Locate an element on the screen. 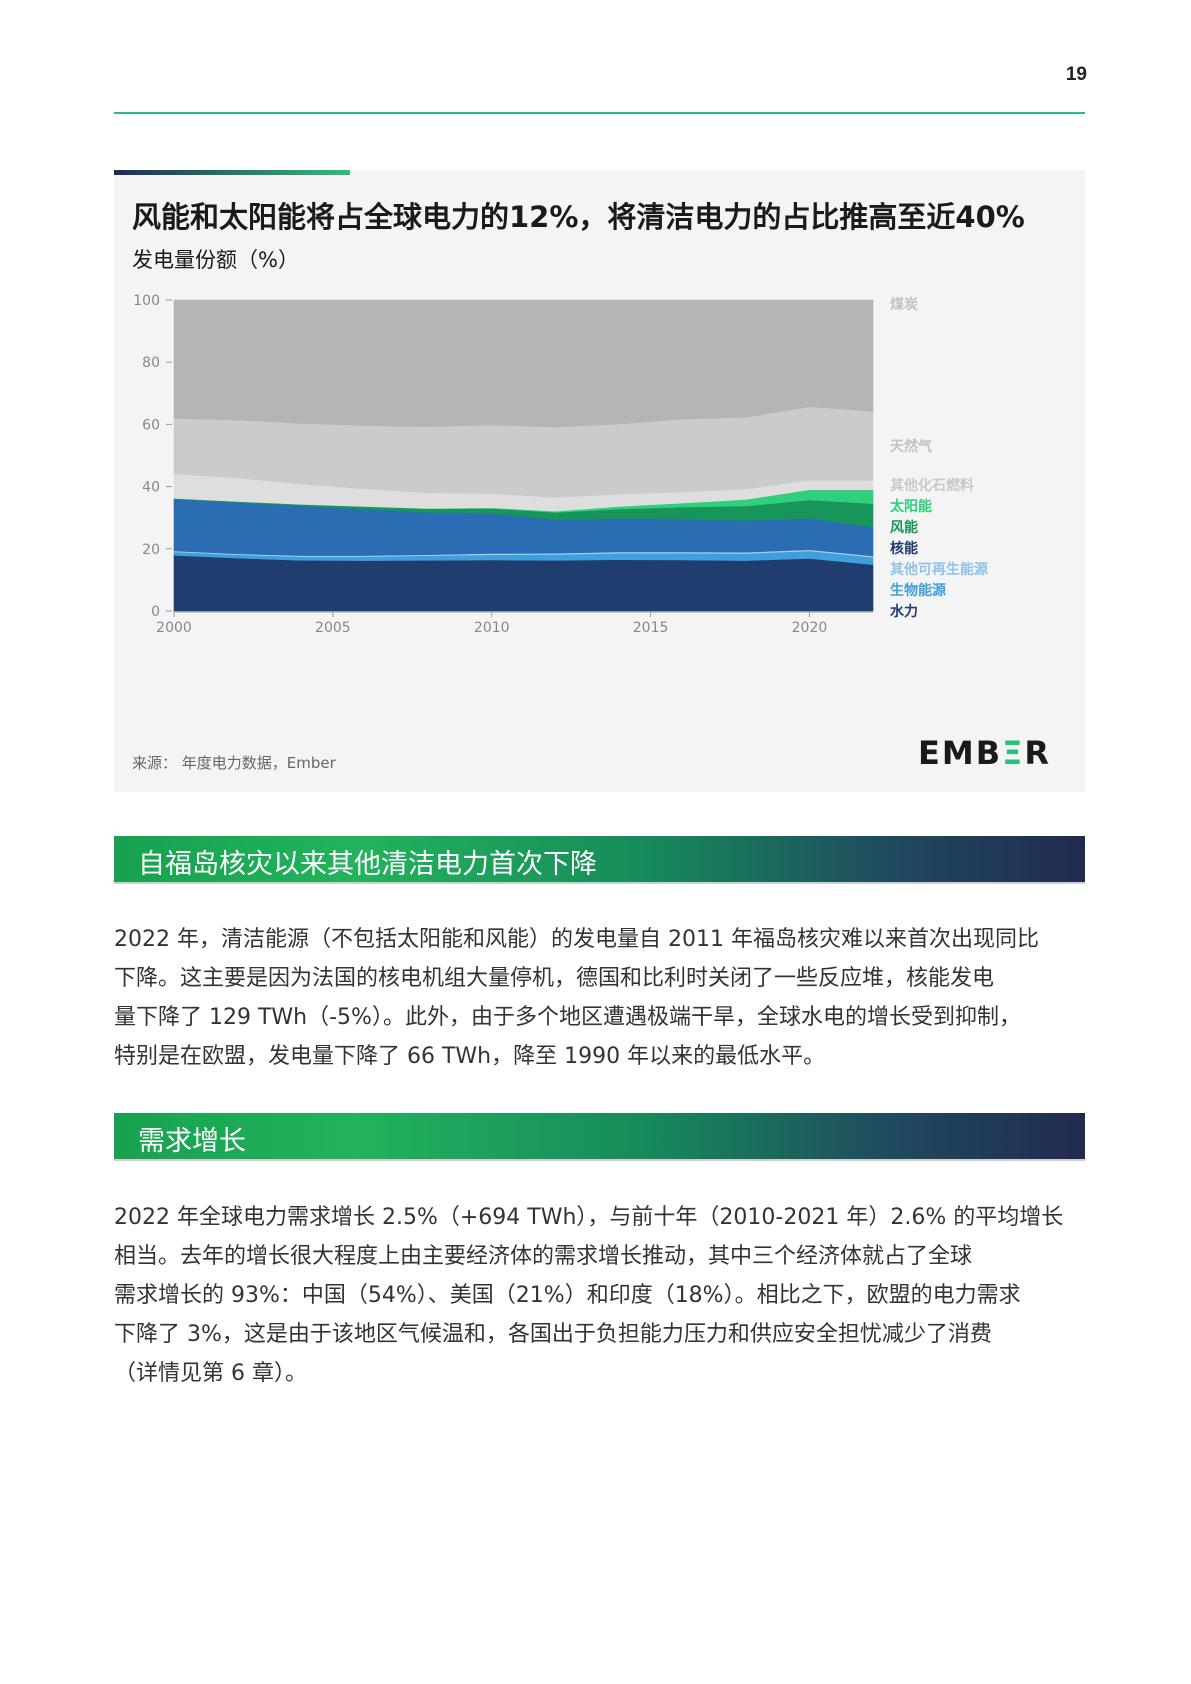 The image size is (1191, 1684). logo-e-mark: Ξ is located at coordinates (1013, 753).